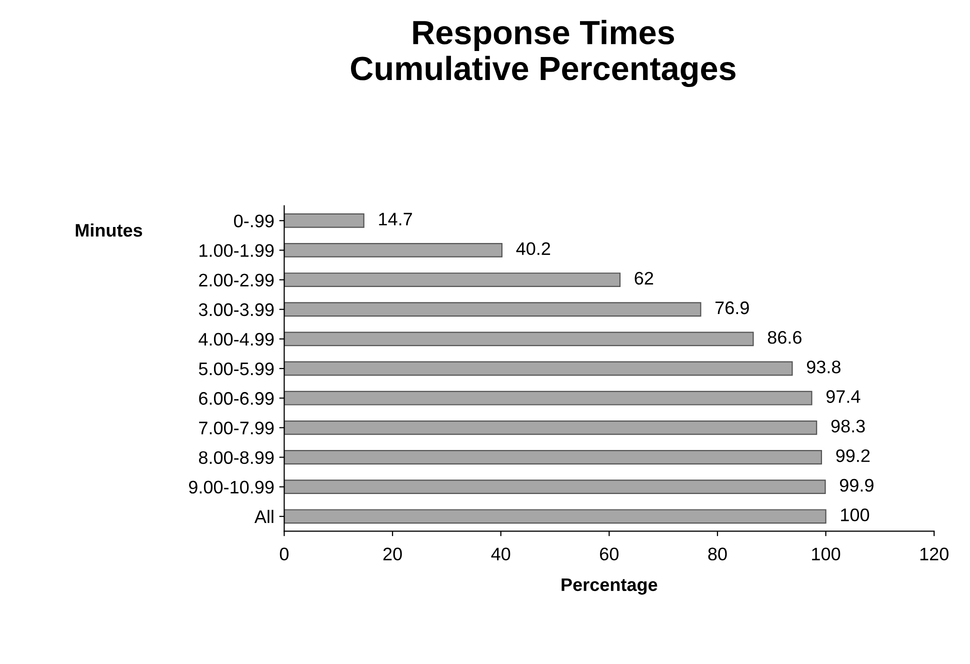  I want to click on x-tick-label: 40, so click(500, 554).